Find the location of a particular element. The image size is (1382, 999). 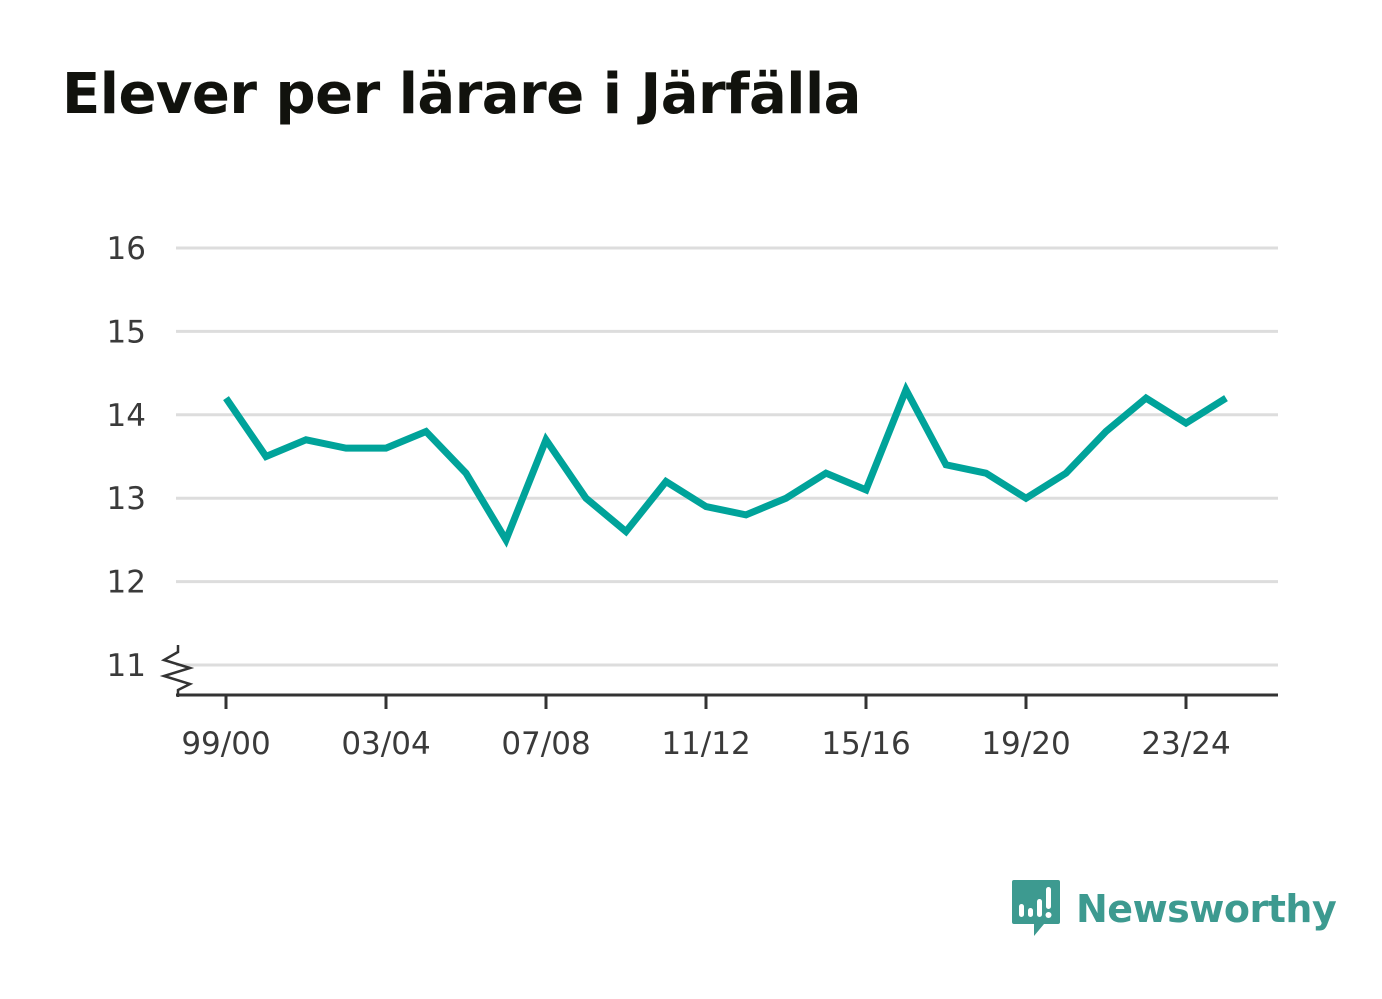

data-point-19/20 is located at coordinates (1026, 498).